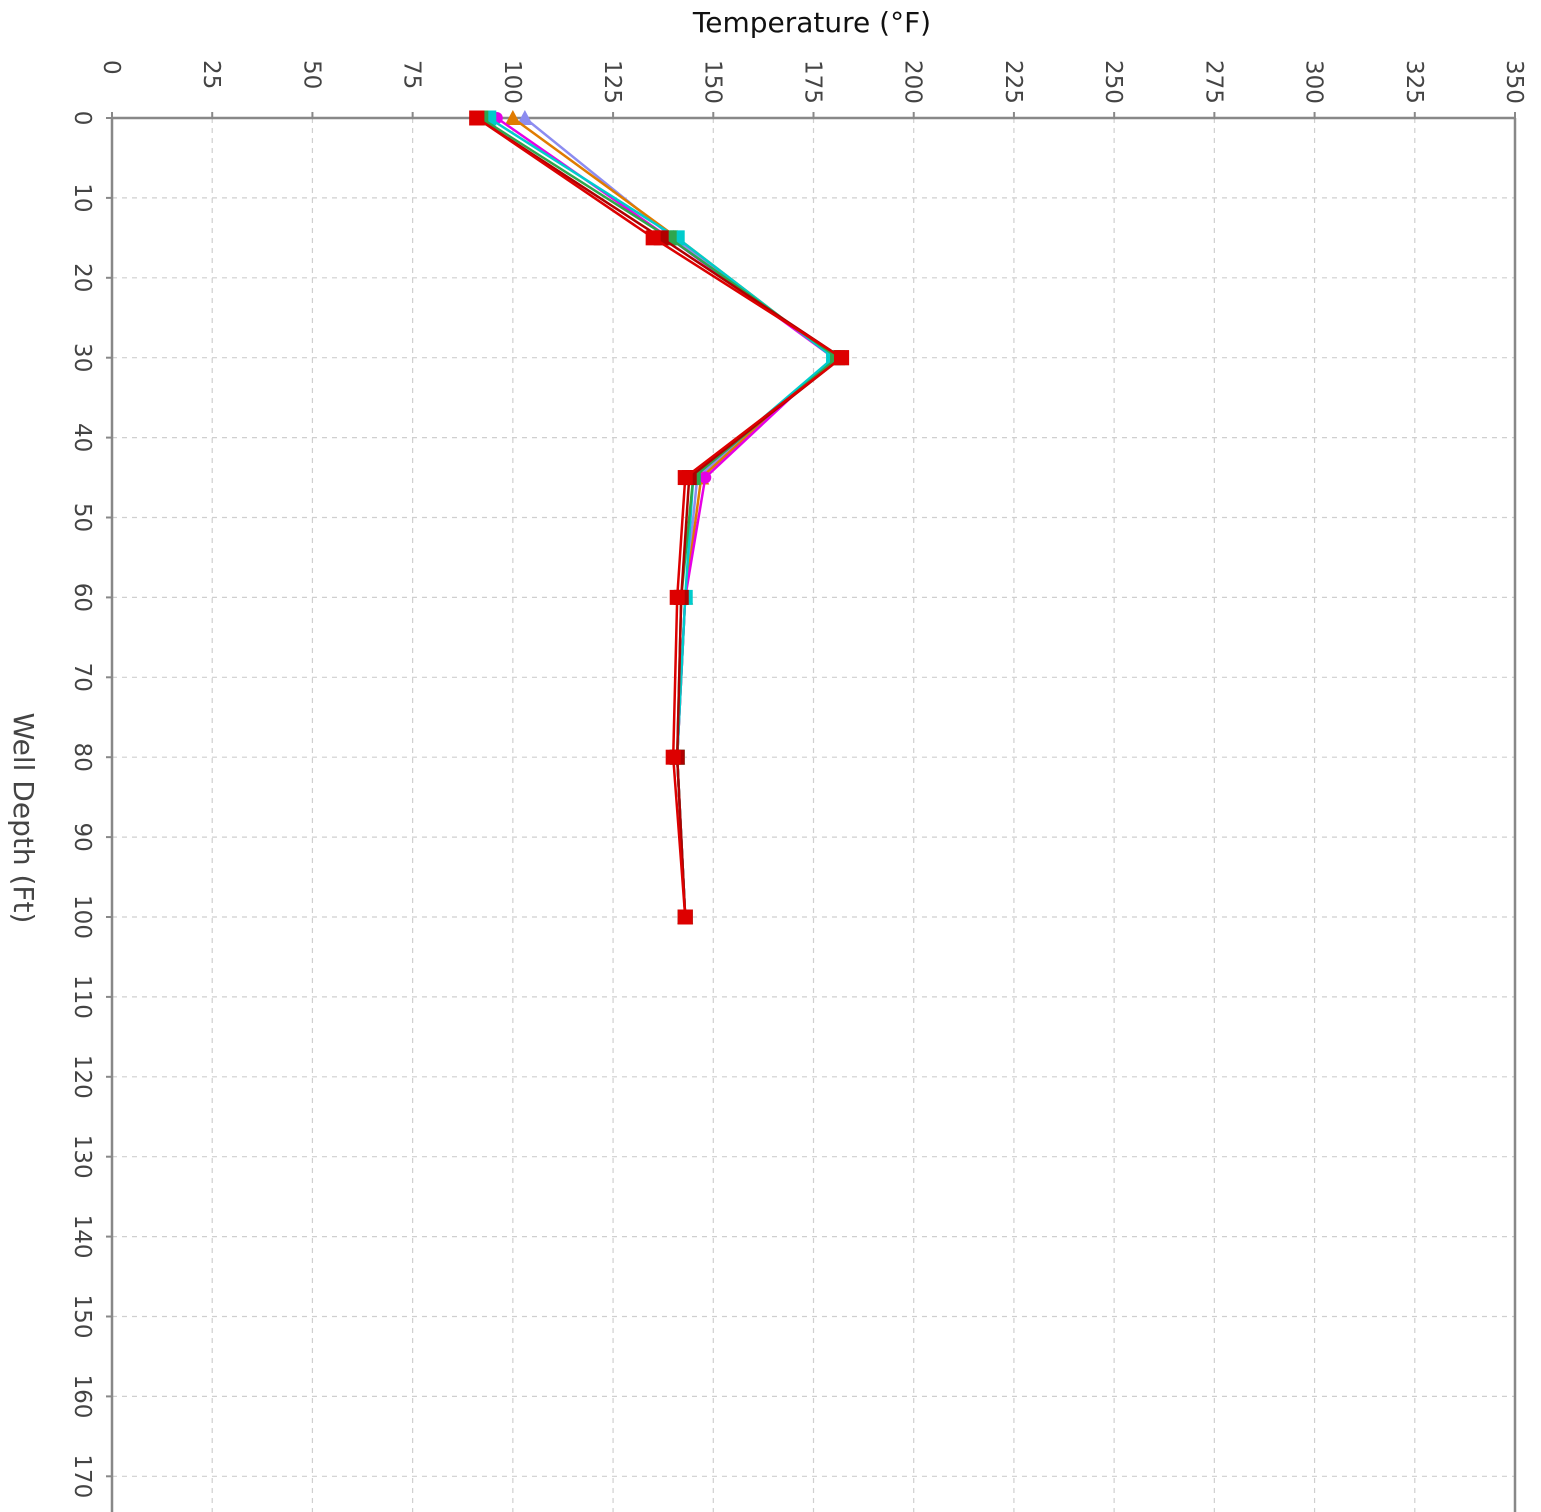 The image size is (1541, 1512). I want to click on y-tick-label: 90, so click(82, 836).